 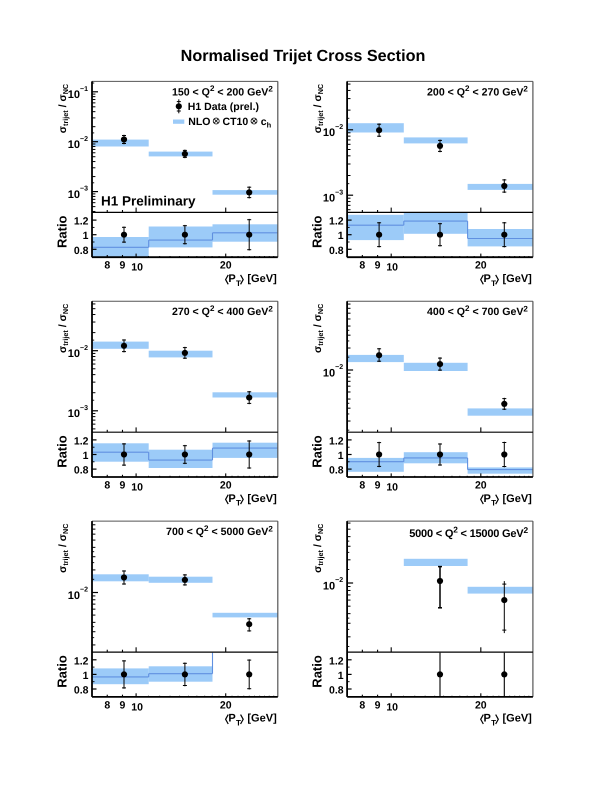 What do you see at coordinates (236, 122) in the screenshot?
I see `svg-text: CT10` at bounding box center [236, 122].